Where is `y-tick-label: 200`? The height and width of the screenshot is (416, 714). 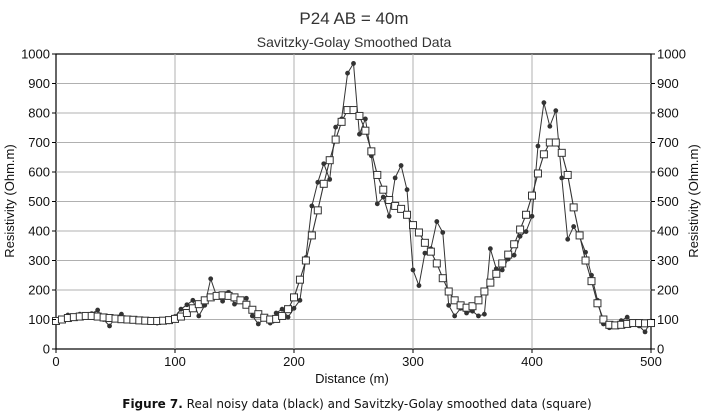 y-tick-label: 200 is located at coordinates (39, 290).